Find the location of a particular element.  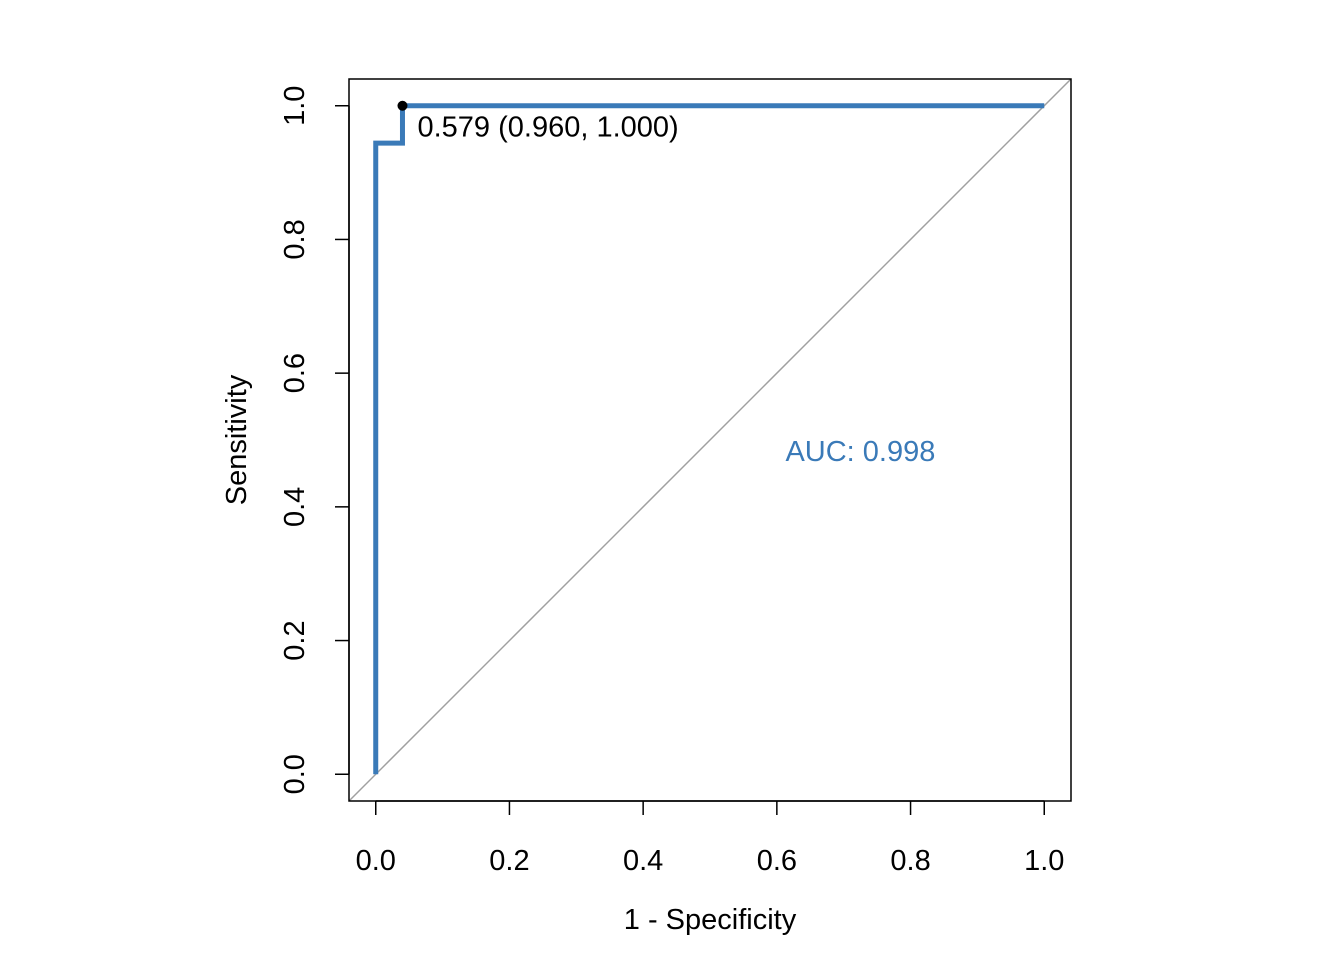

y-tick-label: 0.6 is located at coordinates (295, 373).